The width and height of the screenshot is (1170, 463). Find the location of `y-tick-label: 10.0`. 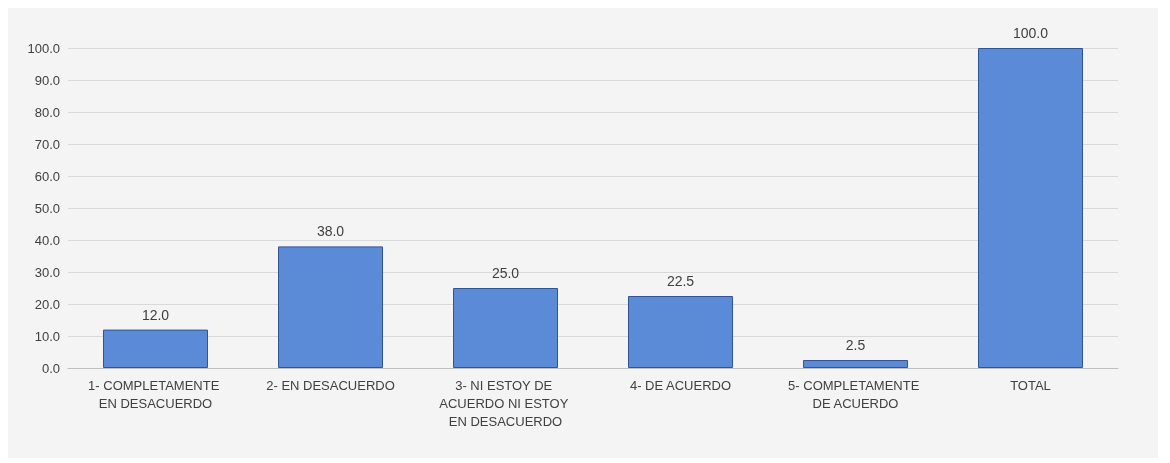

y-tick-label: 10.0 is located at coordinates (47, 336).